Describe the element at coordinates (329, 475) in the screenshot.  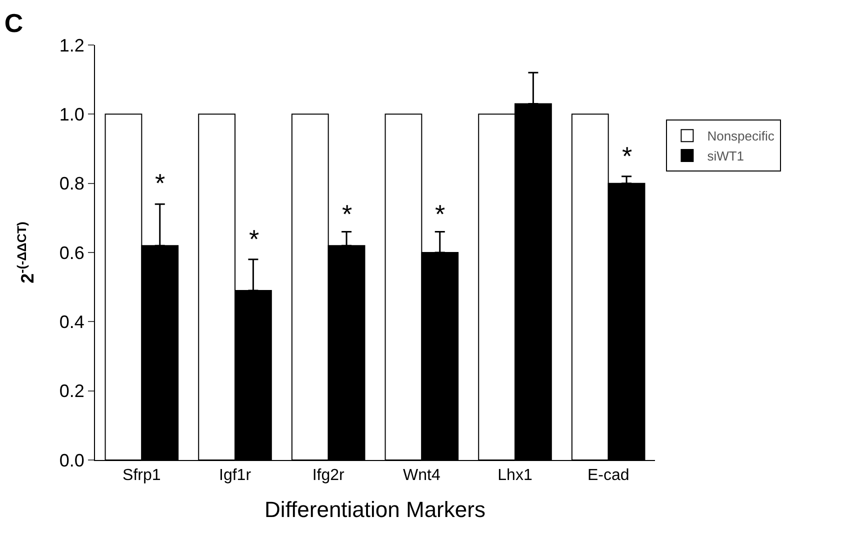
I see `x-tick-label: Ifg2r` at that location.